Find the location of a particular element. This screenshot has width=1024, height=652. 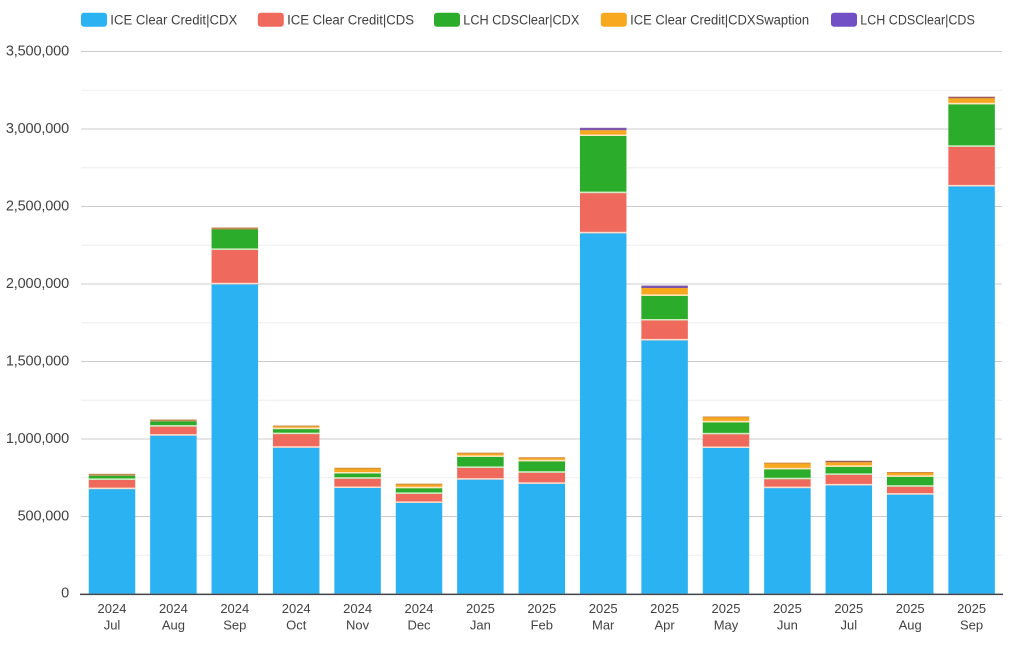

svg-text: 2,000,000 is located at coordinates (37, 284).